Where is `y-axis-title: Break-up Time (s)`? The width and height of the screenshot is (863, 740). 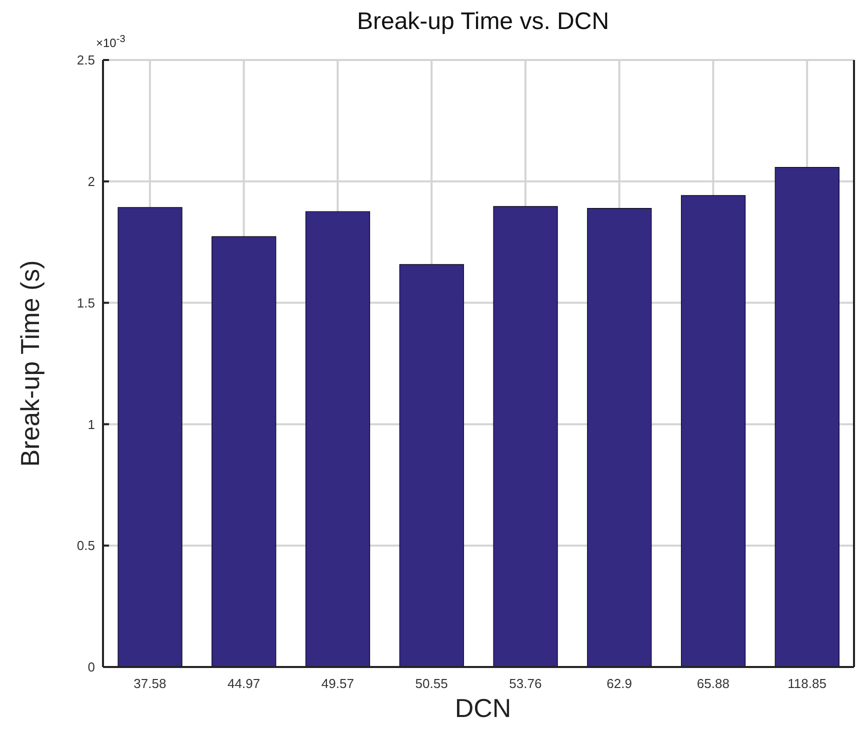 y-axis-title: Break-up Time (s) is located at coordinates (30, 363).